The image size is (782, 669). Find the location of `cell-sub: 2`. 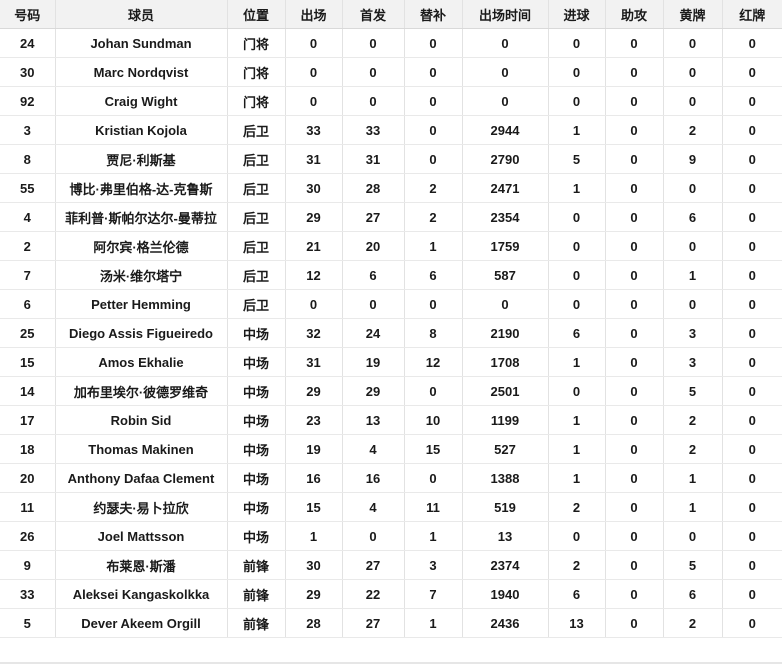

cell-sub: 2 is located at coordinates (433, 188).